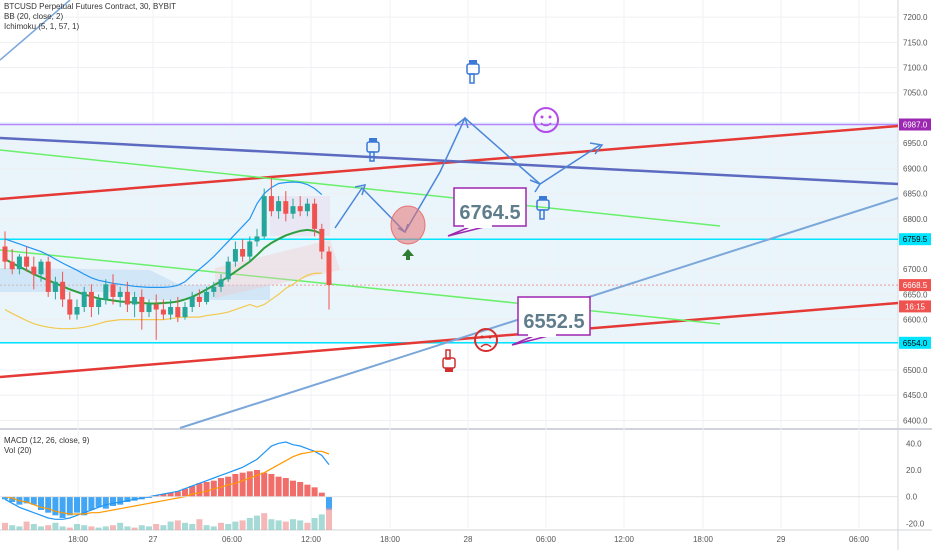  What do you see at coordinates (553, 322) in the screenshot?
I see `callout-label: 6552.5` at bounding box center [553, 322].